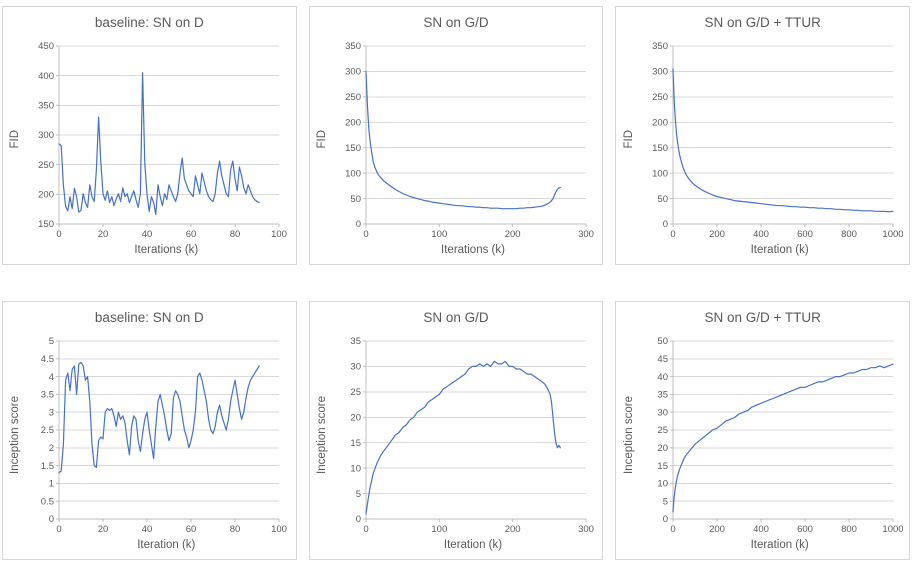  I want to click on svg-text: 4, so click(51, 376).